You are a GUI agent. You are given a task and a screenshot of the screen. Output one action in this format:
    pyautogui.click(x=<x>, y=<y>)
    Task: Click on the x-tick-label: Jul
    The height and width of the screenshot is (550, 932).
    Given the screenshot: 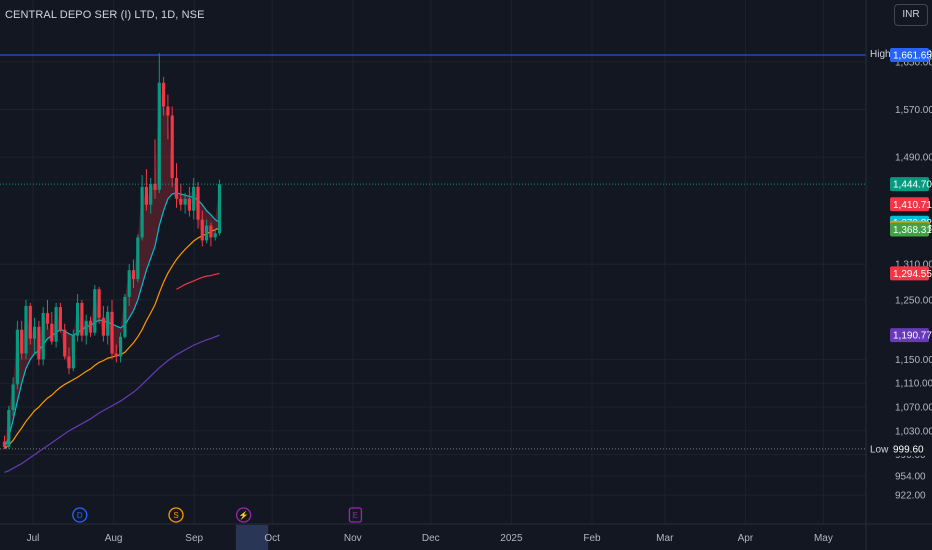 What is the action you would take?
    pyautogui.click(x=33, y=538)
    